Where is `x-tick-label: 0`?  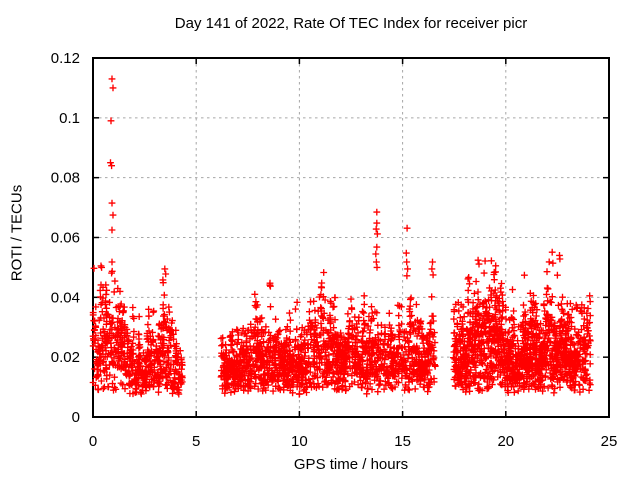
x-tick-label: 0 is located at coordinates (93, 441).